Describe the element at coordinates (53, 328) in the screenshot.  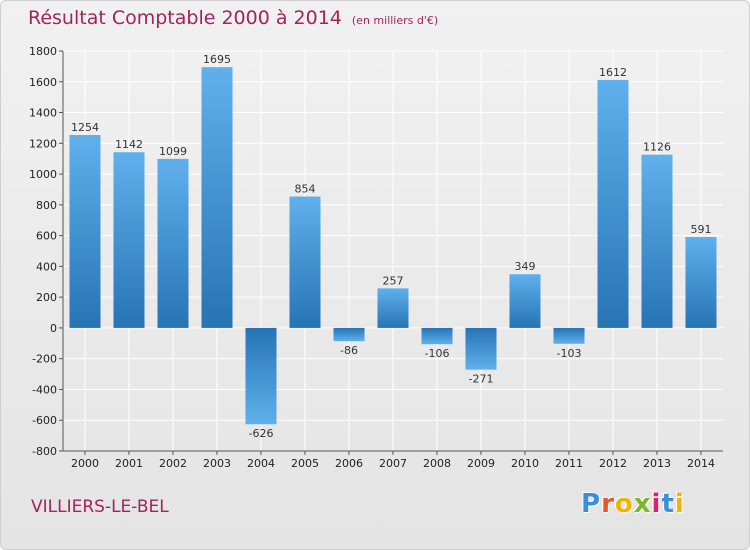
I see `y-tick-label: 0` at that location.